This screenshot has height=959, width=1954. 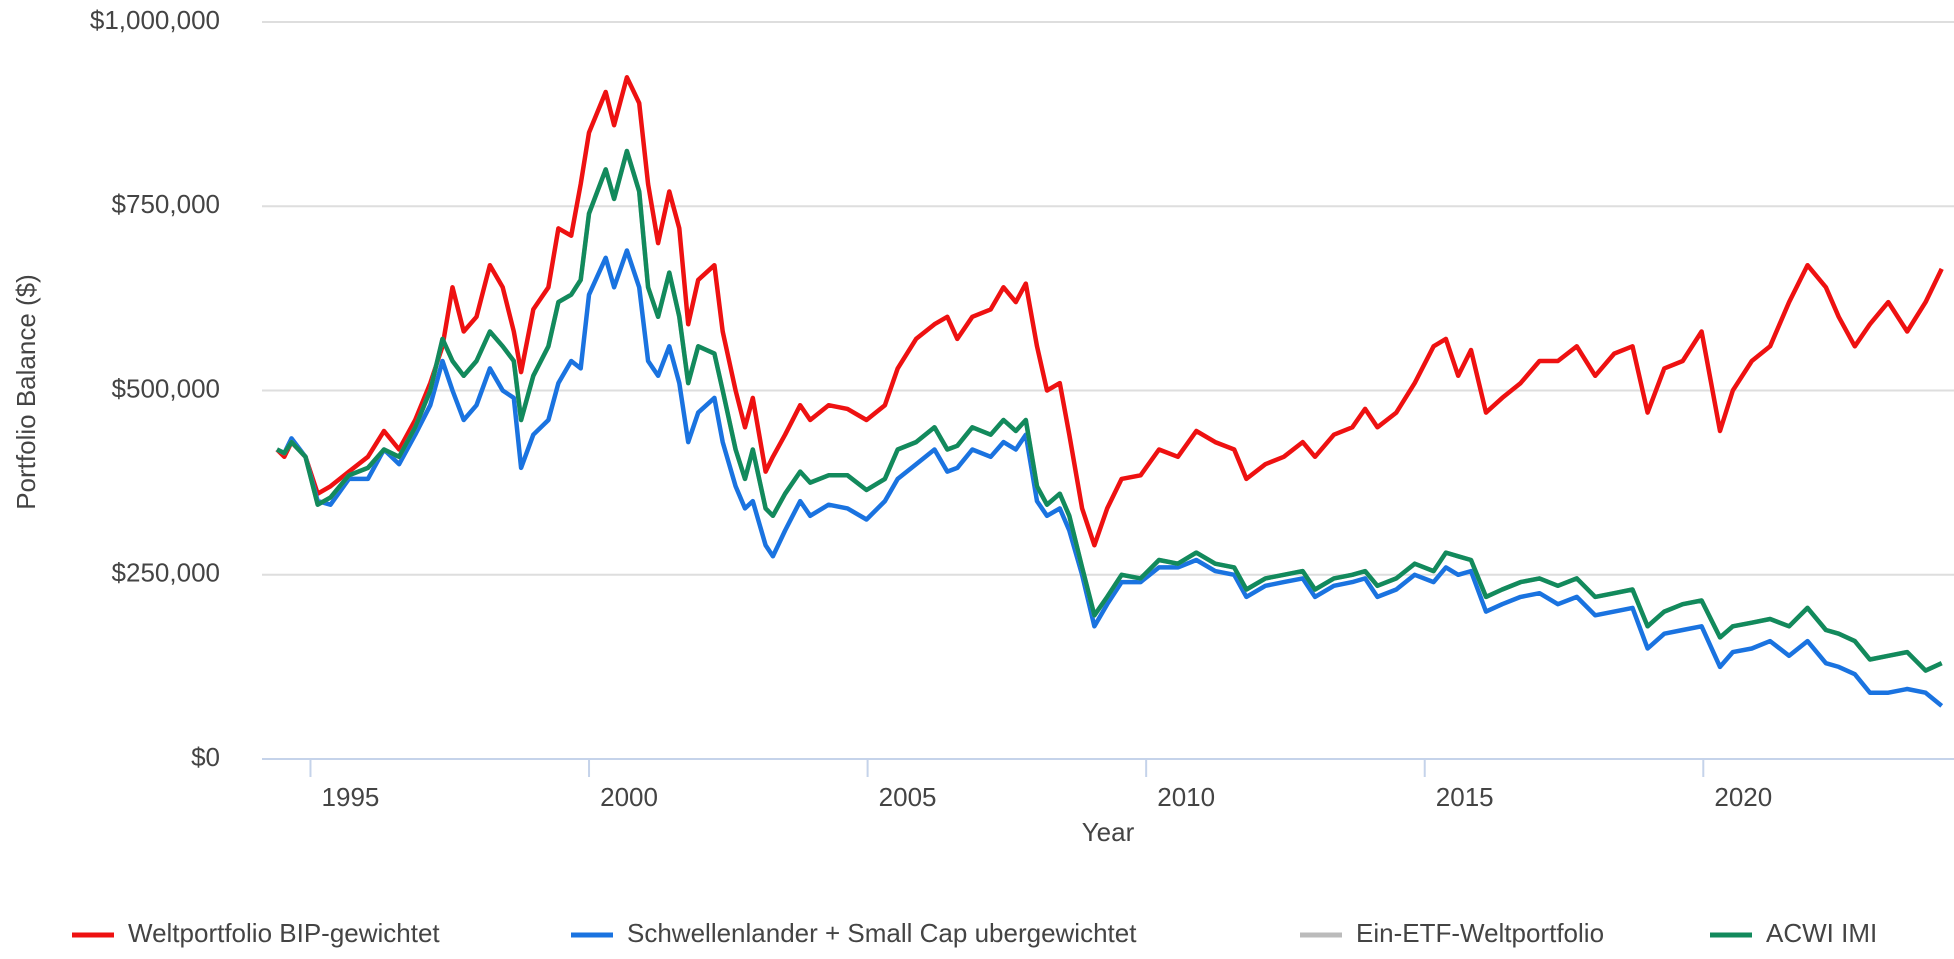 I want to click on x-tick-label: 2010, so click(x=1186, y=797).